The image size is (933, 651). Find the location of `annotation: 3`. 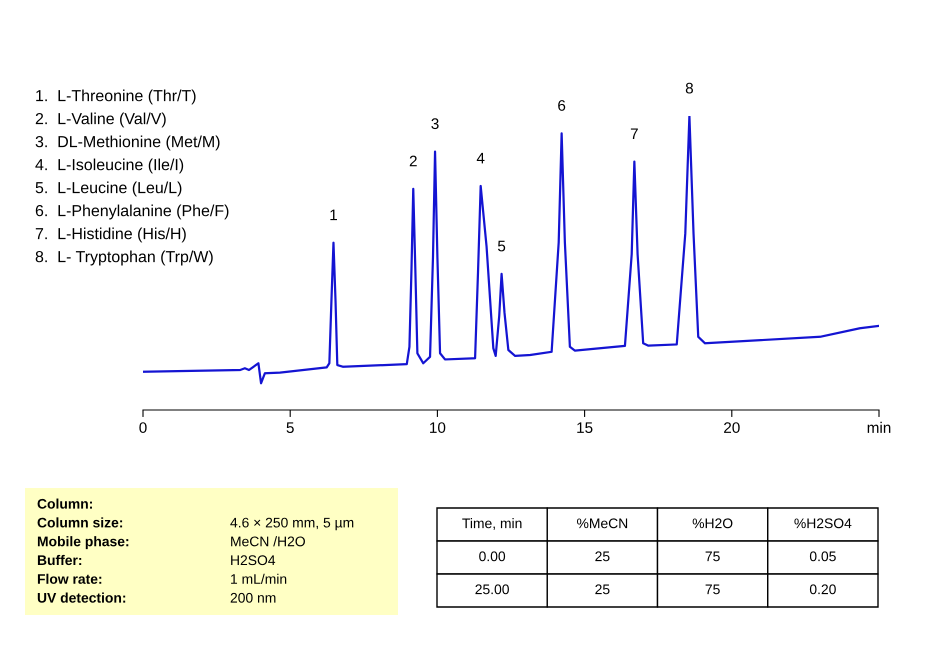

annotation: 3 is located at coordinates (435, 124).